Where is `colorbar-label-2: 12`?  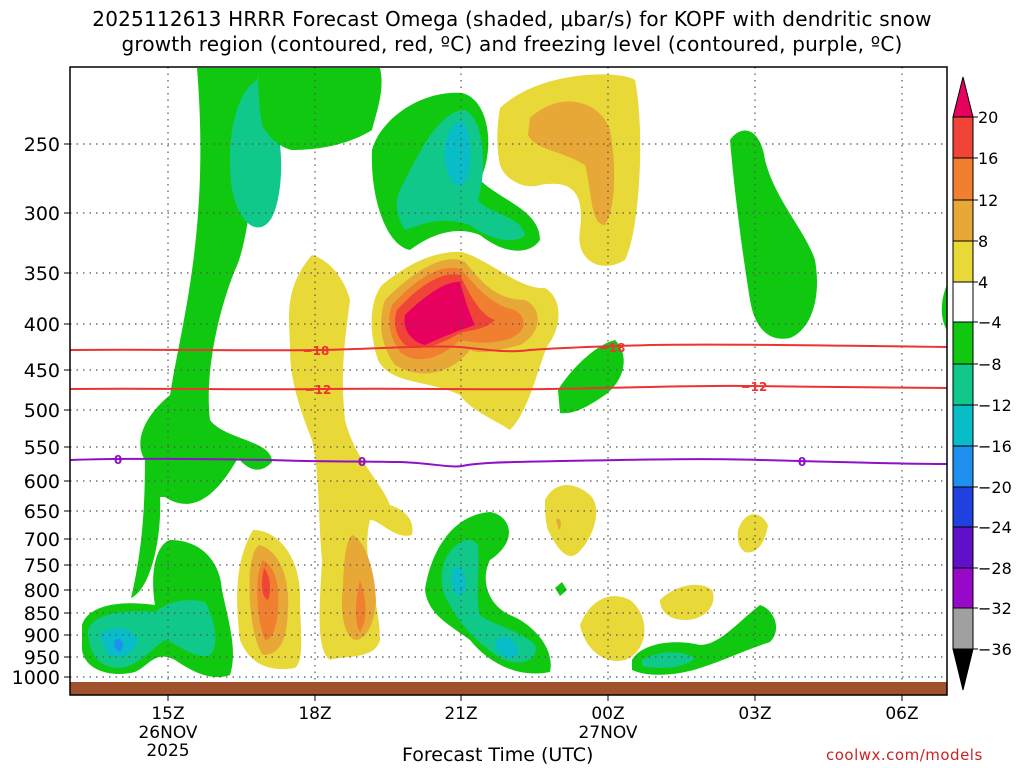
colorbar-label-2: 12 is located at coordinates (988, 200).